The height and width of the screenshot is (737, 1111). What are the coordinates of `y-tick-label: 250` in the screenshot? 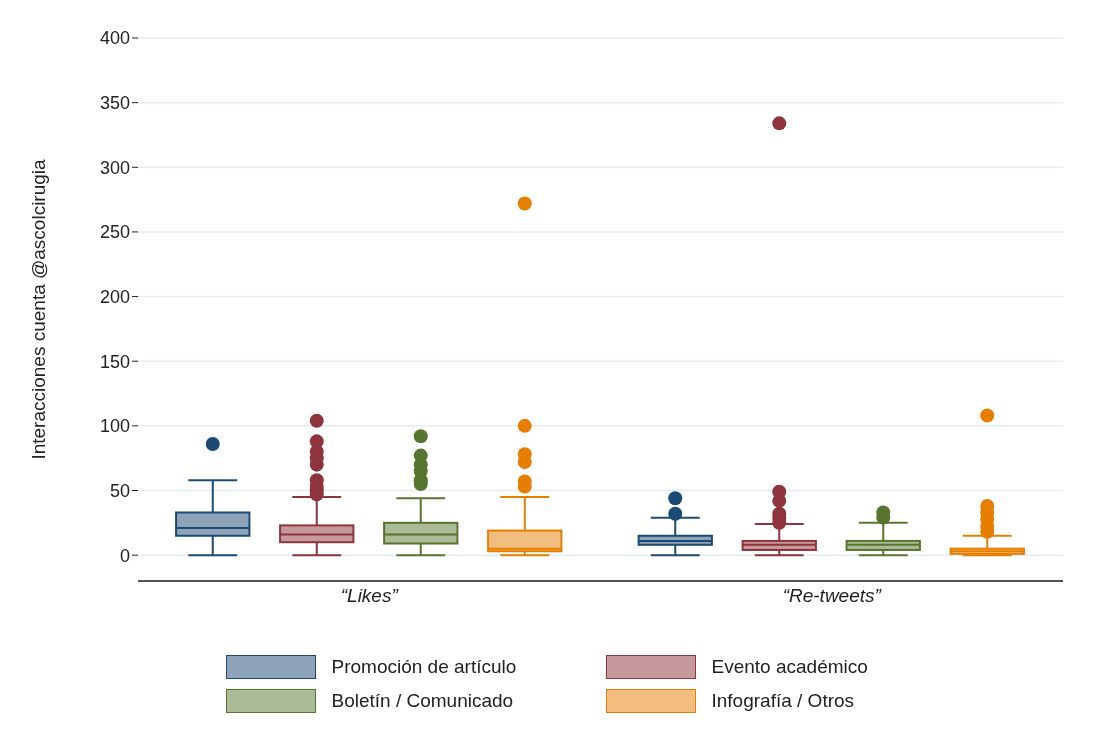 It's located at (114, 232).